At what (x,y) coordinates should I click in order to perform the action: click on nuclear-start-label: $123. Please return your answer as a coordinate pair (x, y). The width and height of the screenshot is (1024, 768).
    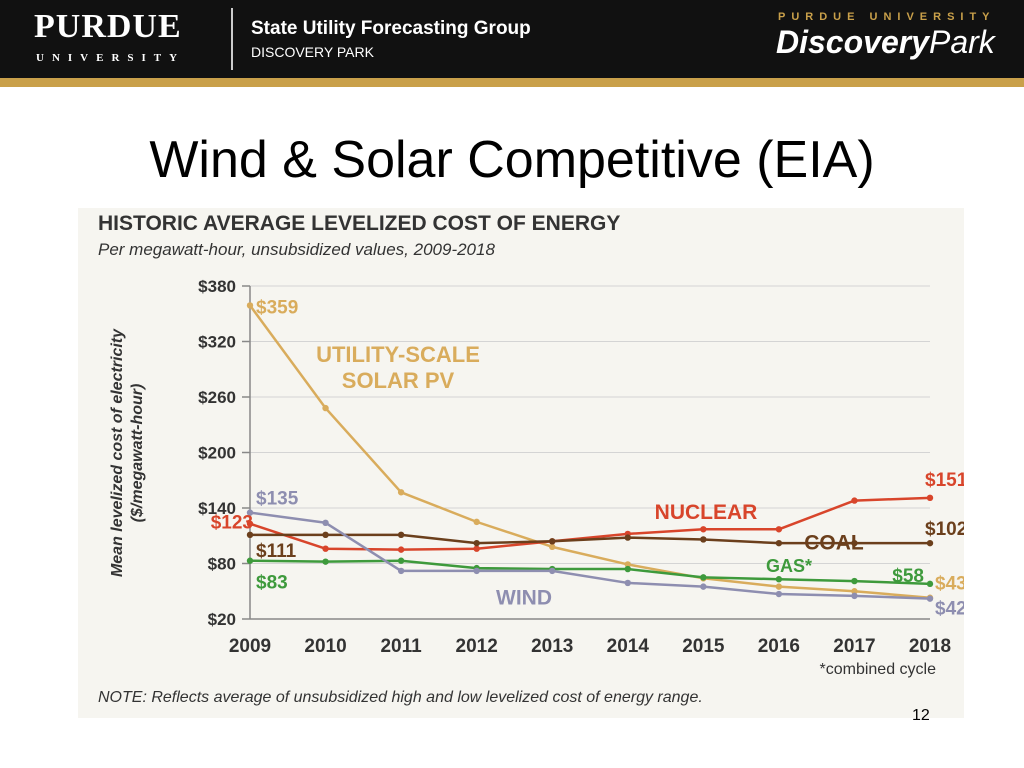
    Looking at the image, I should click on (232, 523).